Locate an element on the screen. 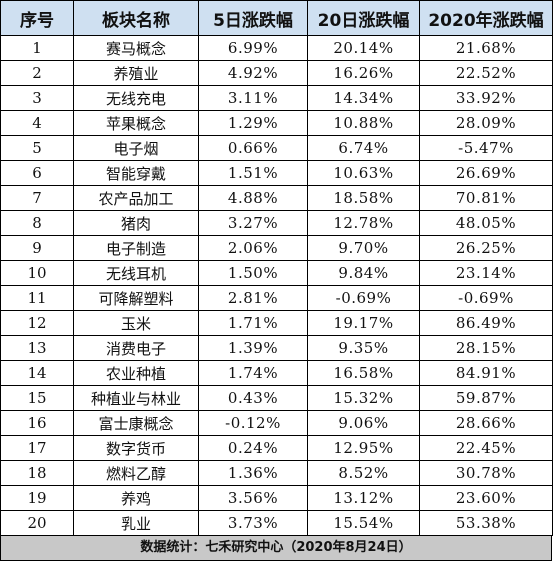 Image resolution: width=553 pixels, height=563 pixels. table-row: 2 养殖业 4.92% 16.26% 22.52% is located at coordinates (276, 73).